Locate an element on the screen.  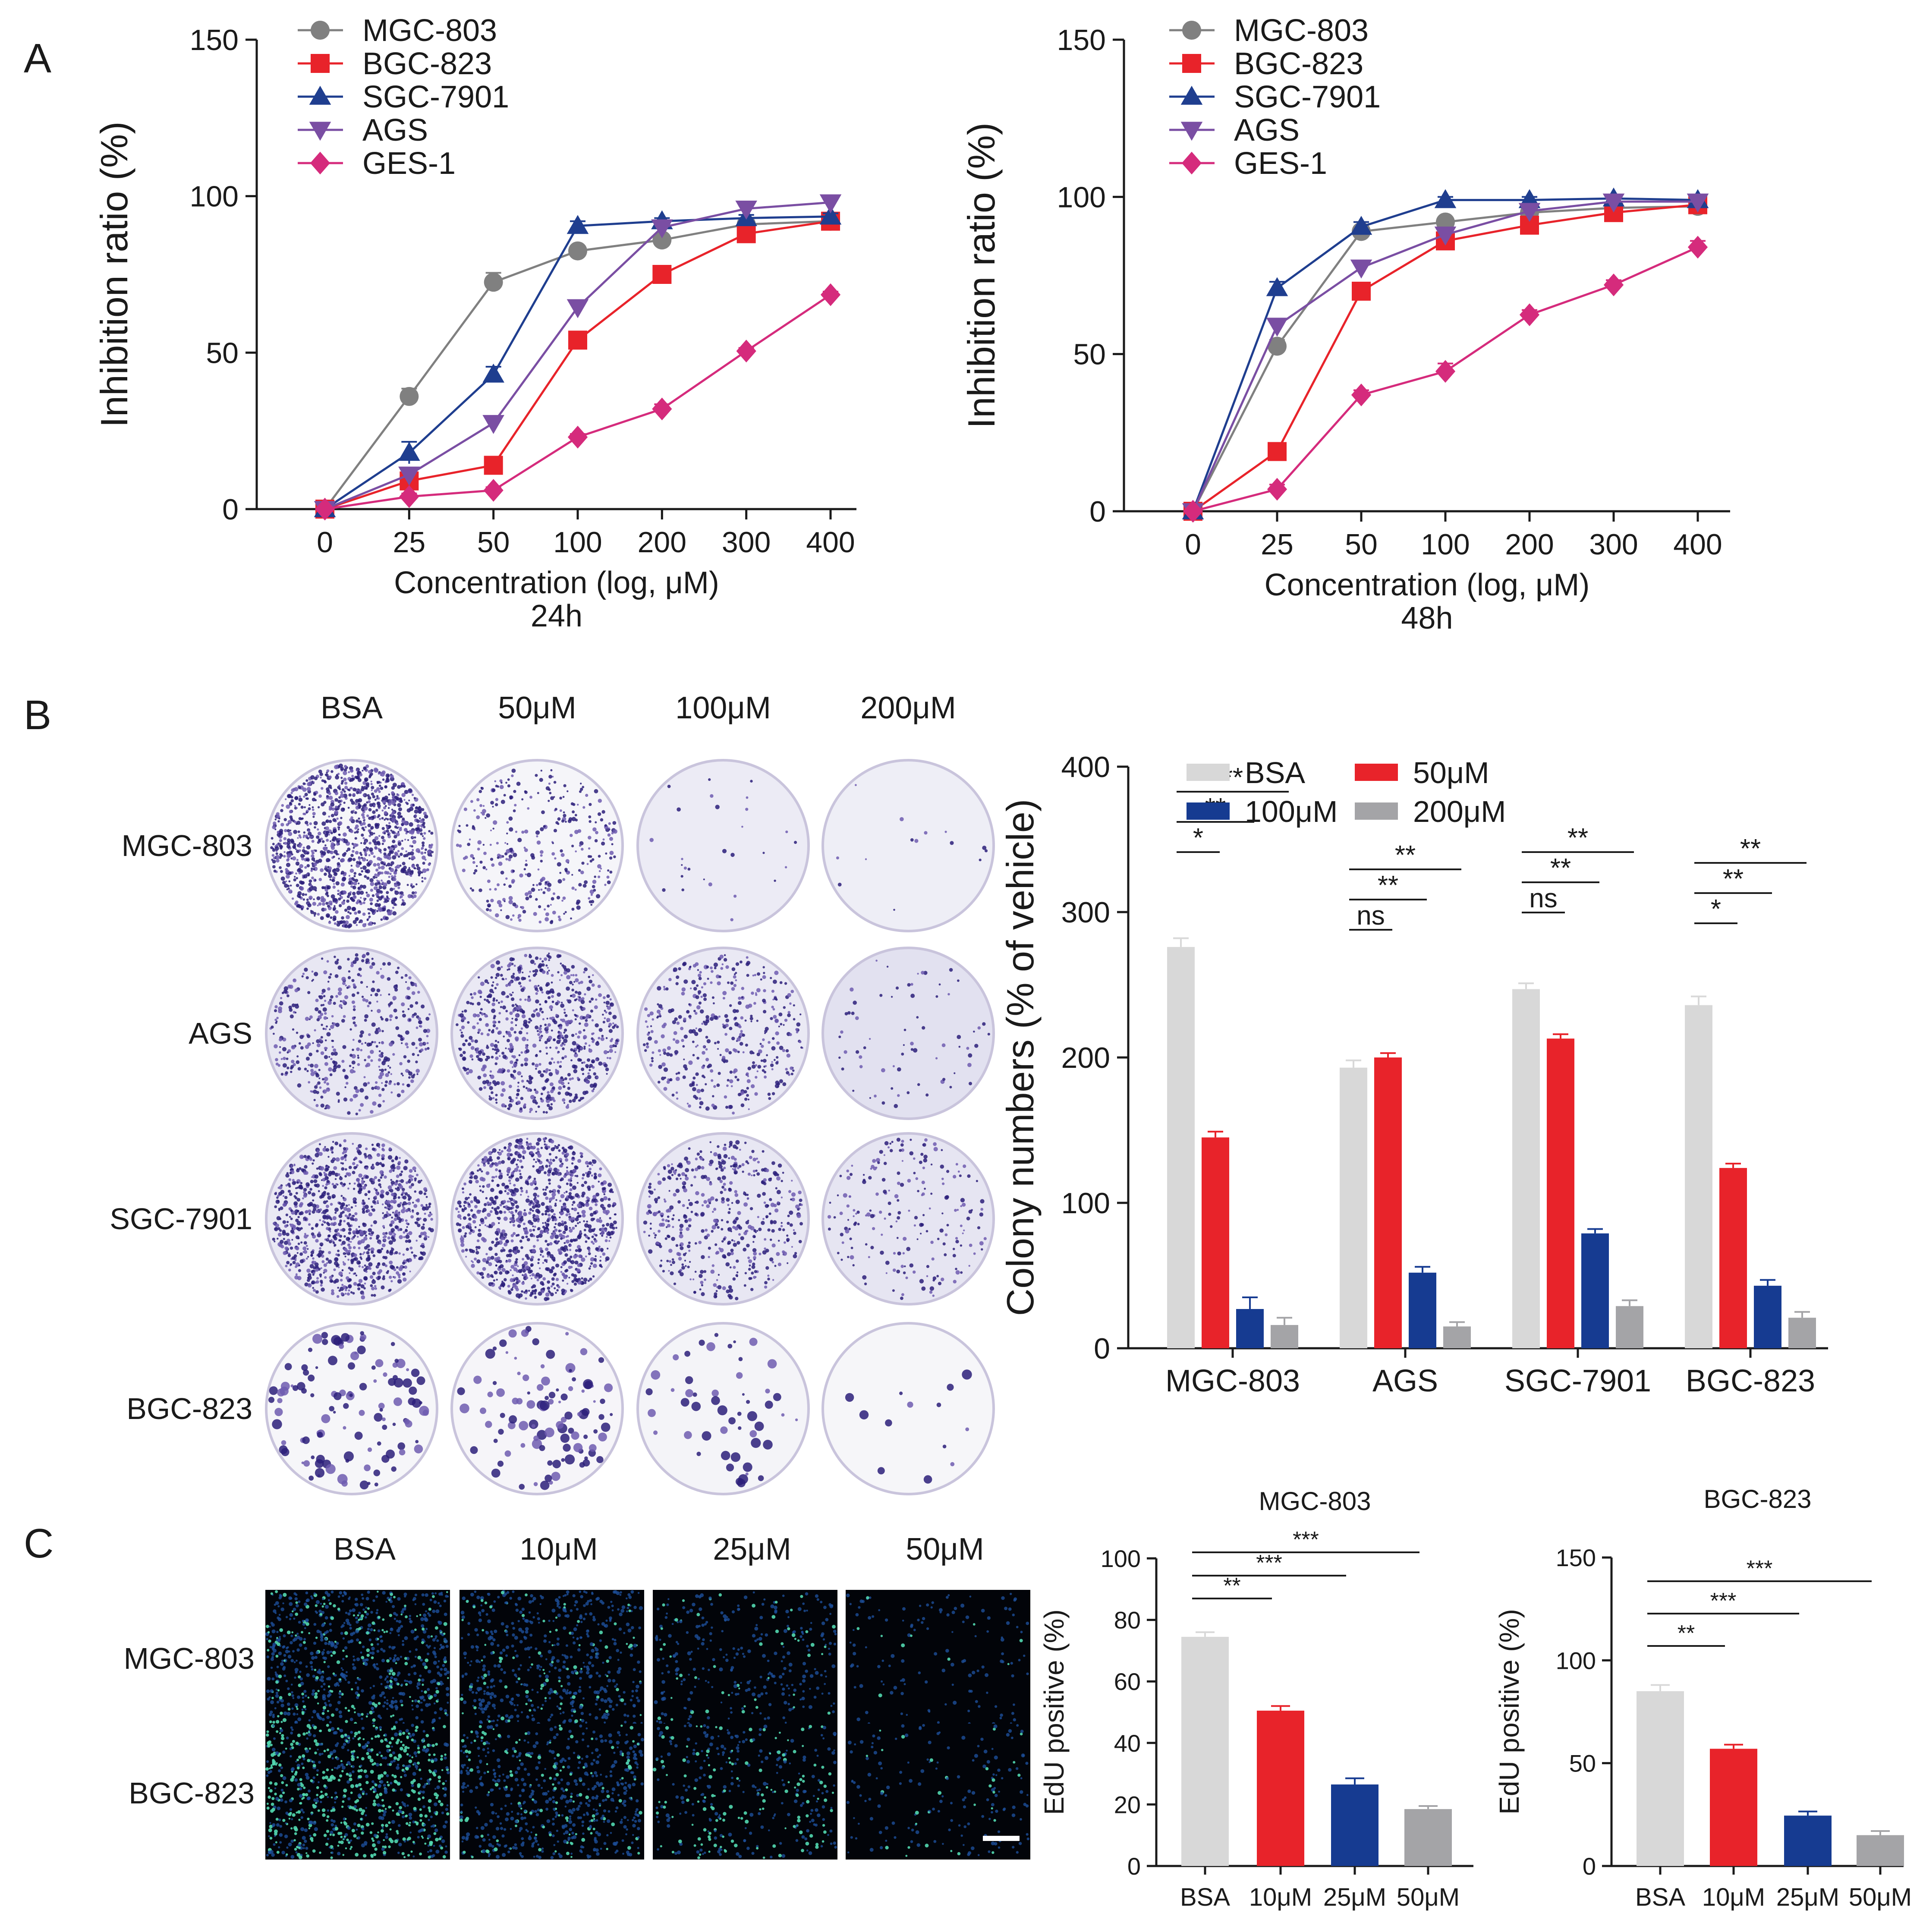
chart-title: 24h is located at coordinates (556, 616).